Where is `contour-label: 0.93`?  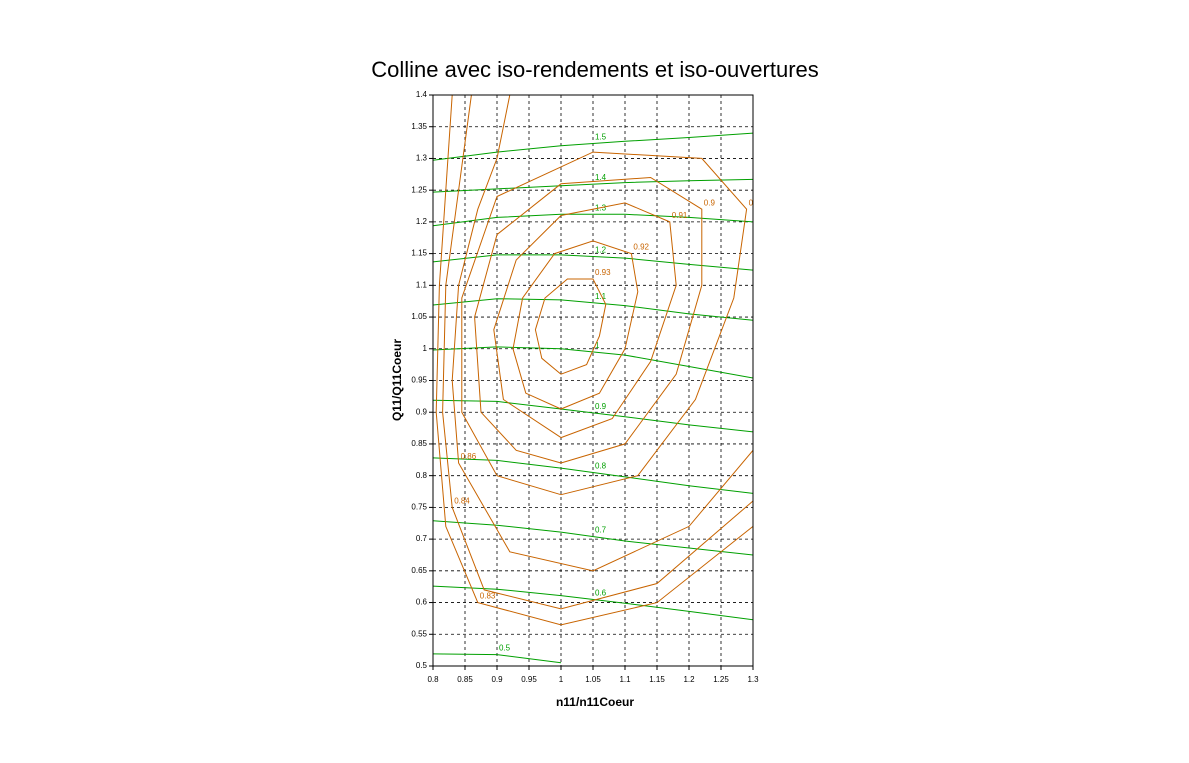 contour-label: 0.93 is located at coordinates (603, 272).